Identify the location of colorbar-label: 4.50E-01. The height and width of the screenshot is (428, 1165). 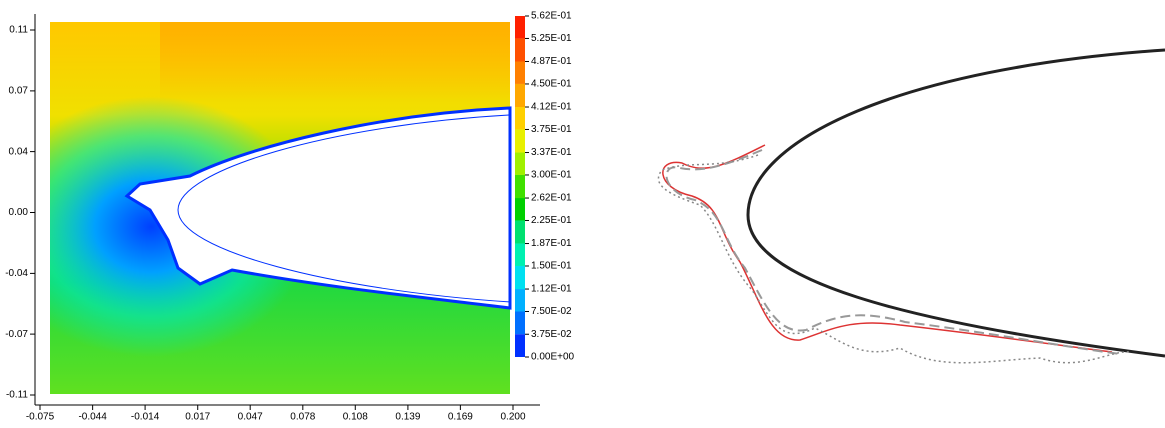
(551, 84).